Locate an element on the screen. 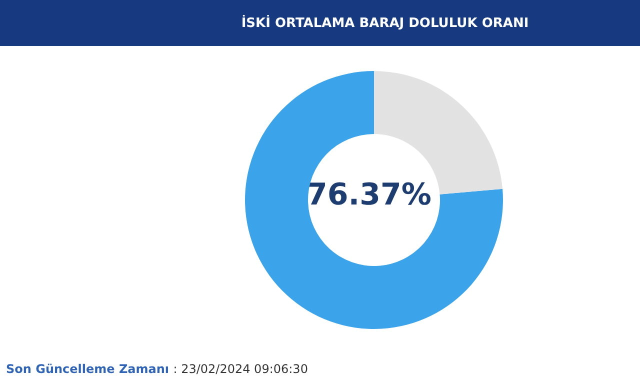 The height and width of the screenshot is (389, 640). data-label: 76.37% is located at coordinates (369, 195).